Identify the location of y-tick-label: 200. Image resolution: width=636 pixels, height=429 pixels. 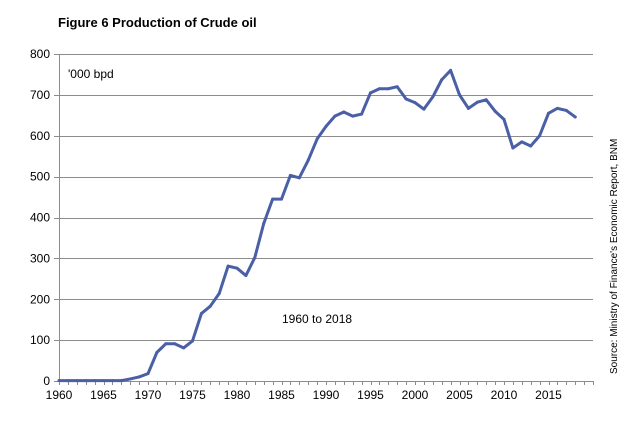
(40, 299).